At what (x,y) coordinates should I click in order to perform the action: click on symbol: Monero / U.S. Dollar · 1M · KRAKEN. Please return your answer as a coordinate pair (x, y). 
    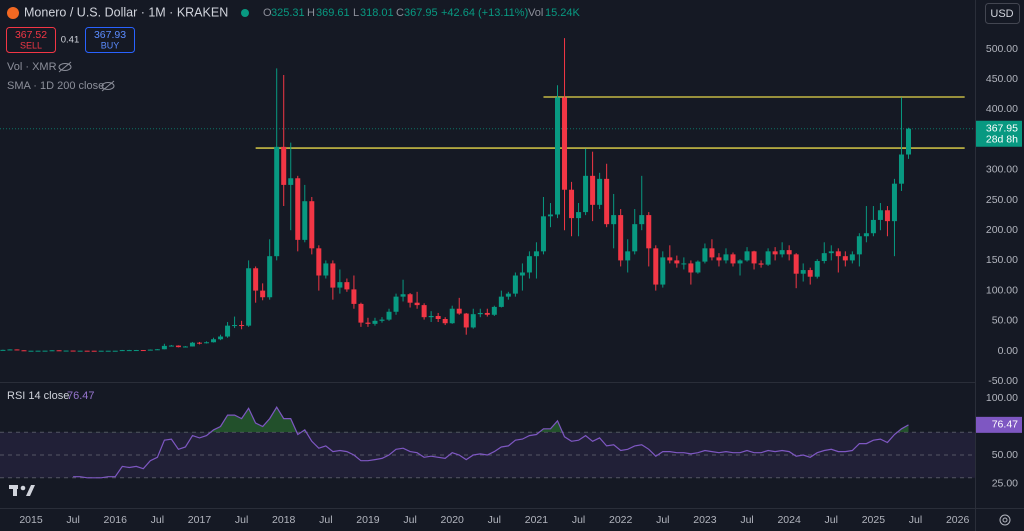
    Looking at the image, I should click on (126, 12).